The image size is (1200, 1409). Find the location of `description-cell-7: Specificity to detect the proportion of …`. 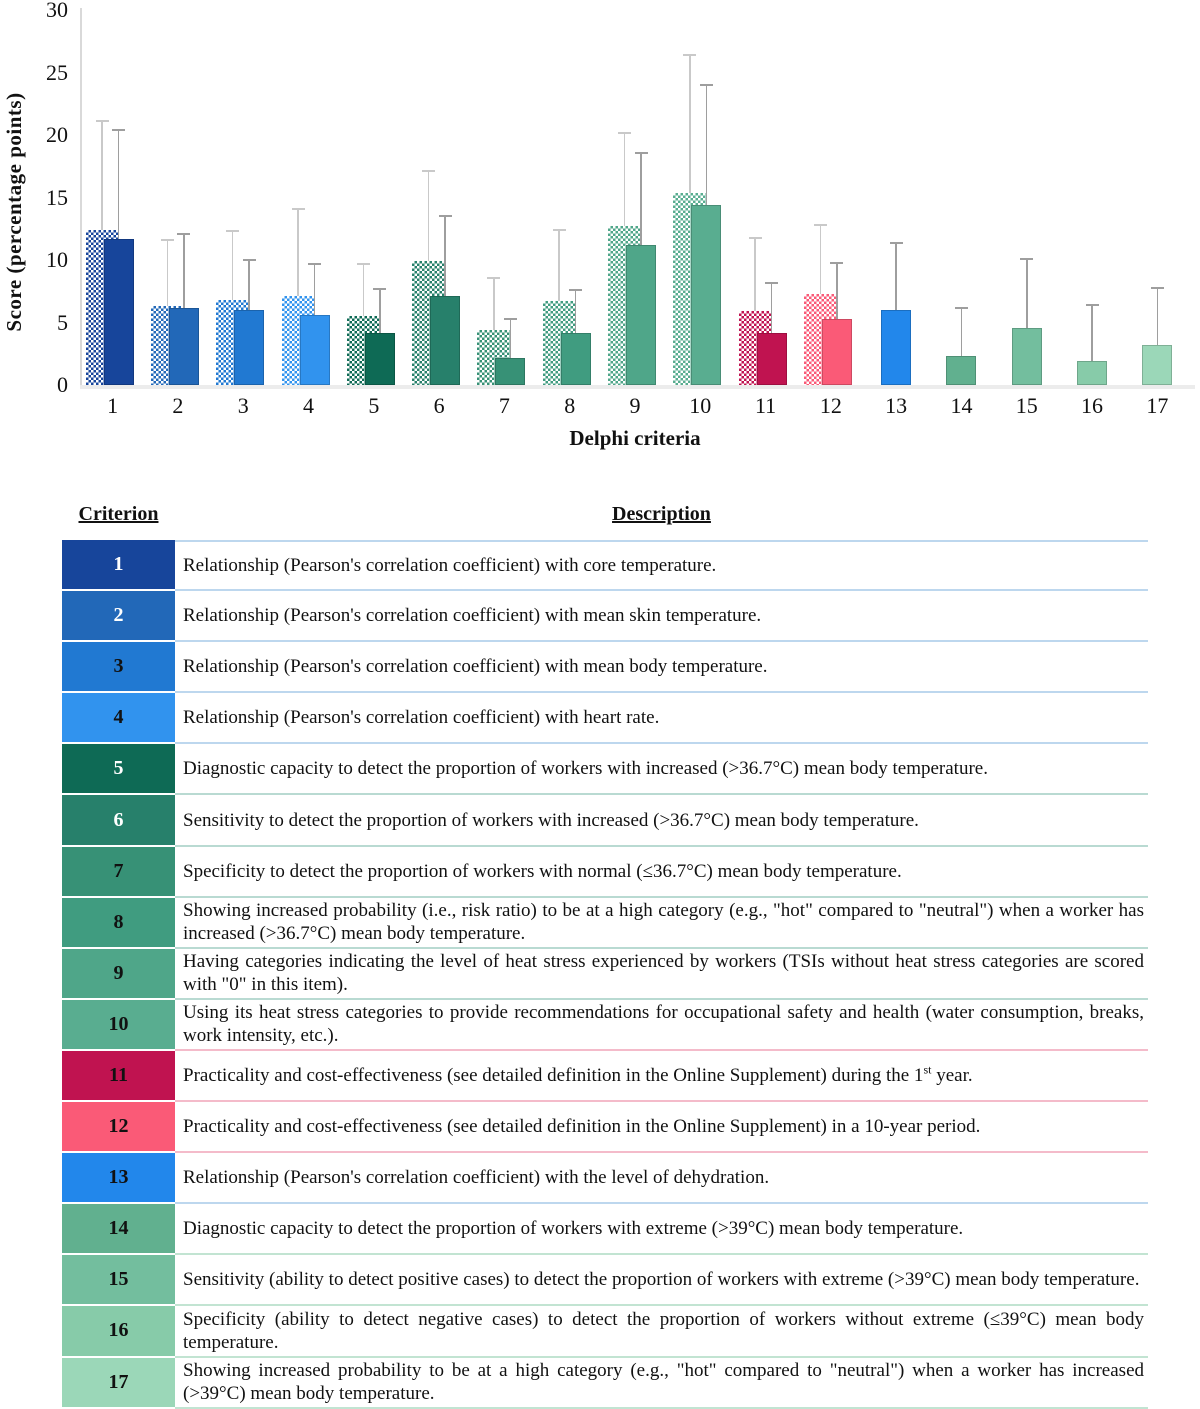

description-cell-7: Specificity to detect the proportion of … is located at coordinates (661, 872).